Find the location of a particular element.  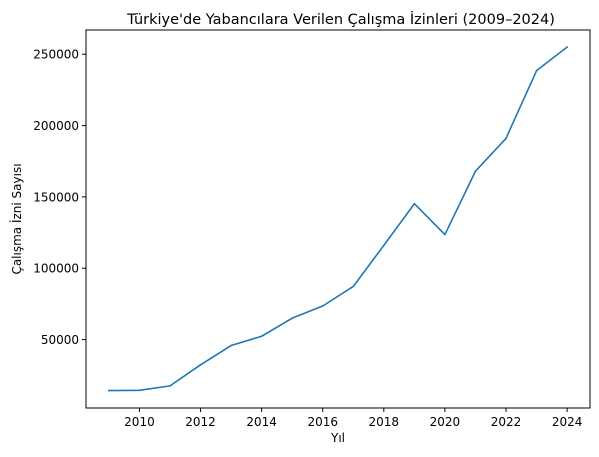

x-tick-label: 2018 is located at coordinates (384, 422).